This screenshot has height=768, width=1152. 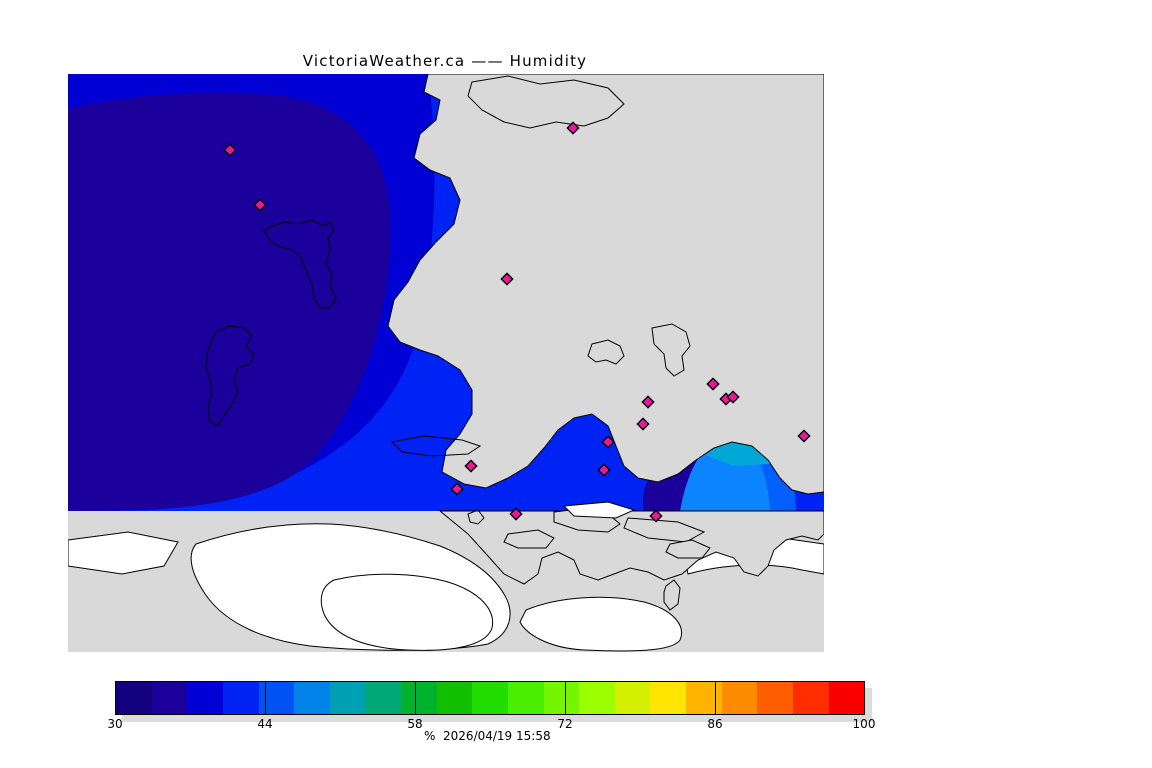 What do you see at coordinates (487, 736) in the screenshot?
I see `colorbar-units-timestamp: % 2026/04/19 15:58` at bounding box center [487, 736].